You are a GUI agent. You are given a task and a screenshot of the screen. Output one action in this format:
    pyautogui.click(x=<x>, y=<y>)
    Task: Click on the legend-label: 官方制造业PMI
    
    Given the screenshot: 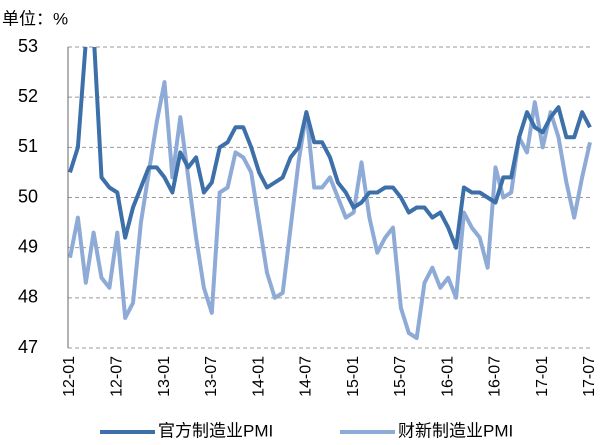 What is the action you would take?
    pyautogui.click(x=215, y=430)
    